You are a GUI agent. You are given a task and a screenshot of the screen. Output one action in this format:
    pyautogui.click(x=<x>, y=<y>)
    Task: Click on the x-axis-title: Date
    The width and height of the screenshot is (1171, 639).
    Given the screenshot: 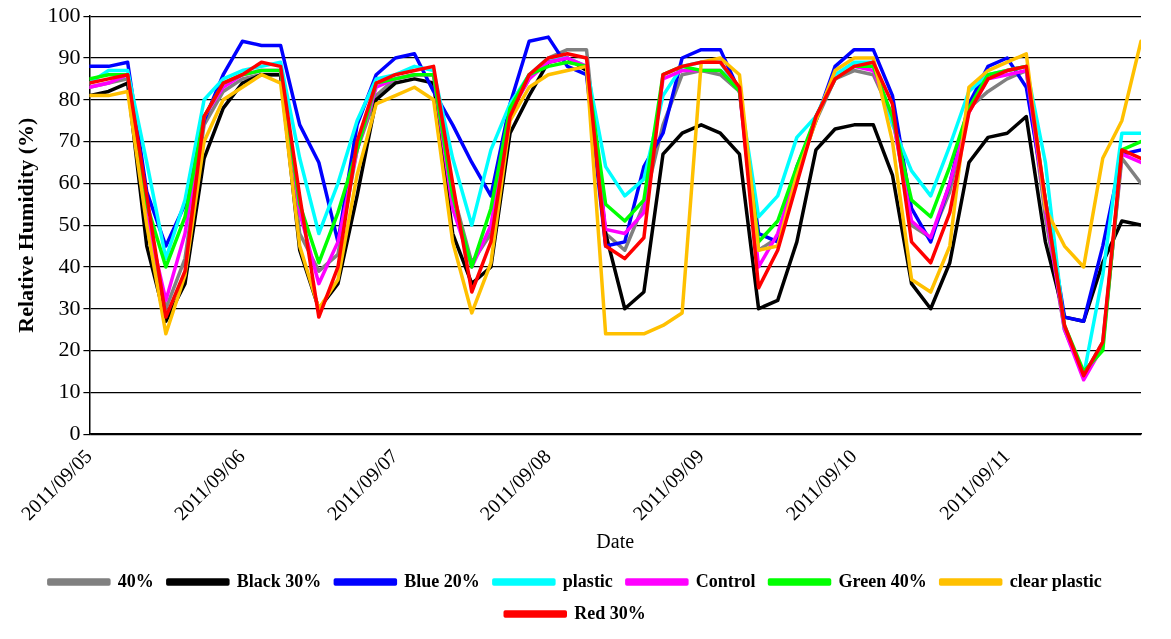 What is the action you would take?
    pyautogui.click(x=615, y=541)
    